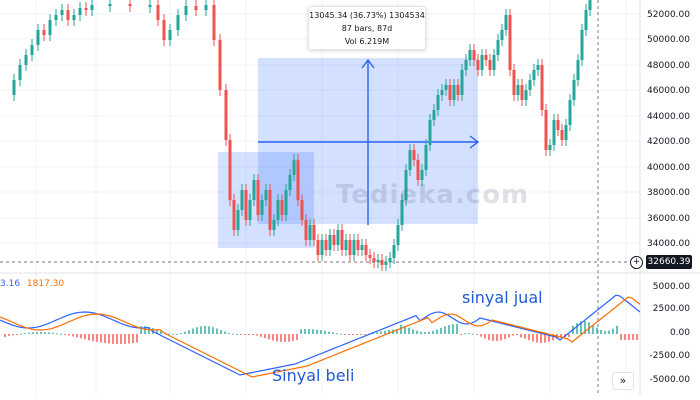 The height and width of the screenshot is (400, 700). Describe the element at coordinates (367, 28) in the screenshot. I see `tooltip-bars: 87 bars, 87d` at that location.